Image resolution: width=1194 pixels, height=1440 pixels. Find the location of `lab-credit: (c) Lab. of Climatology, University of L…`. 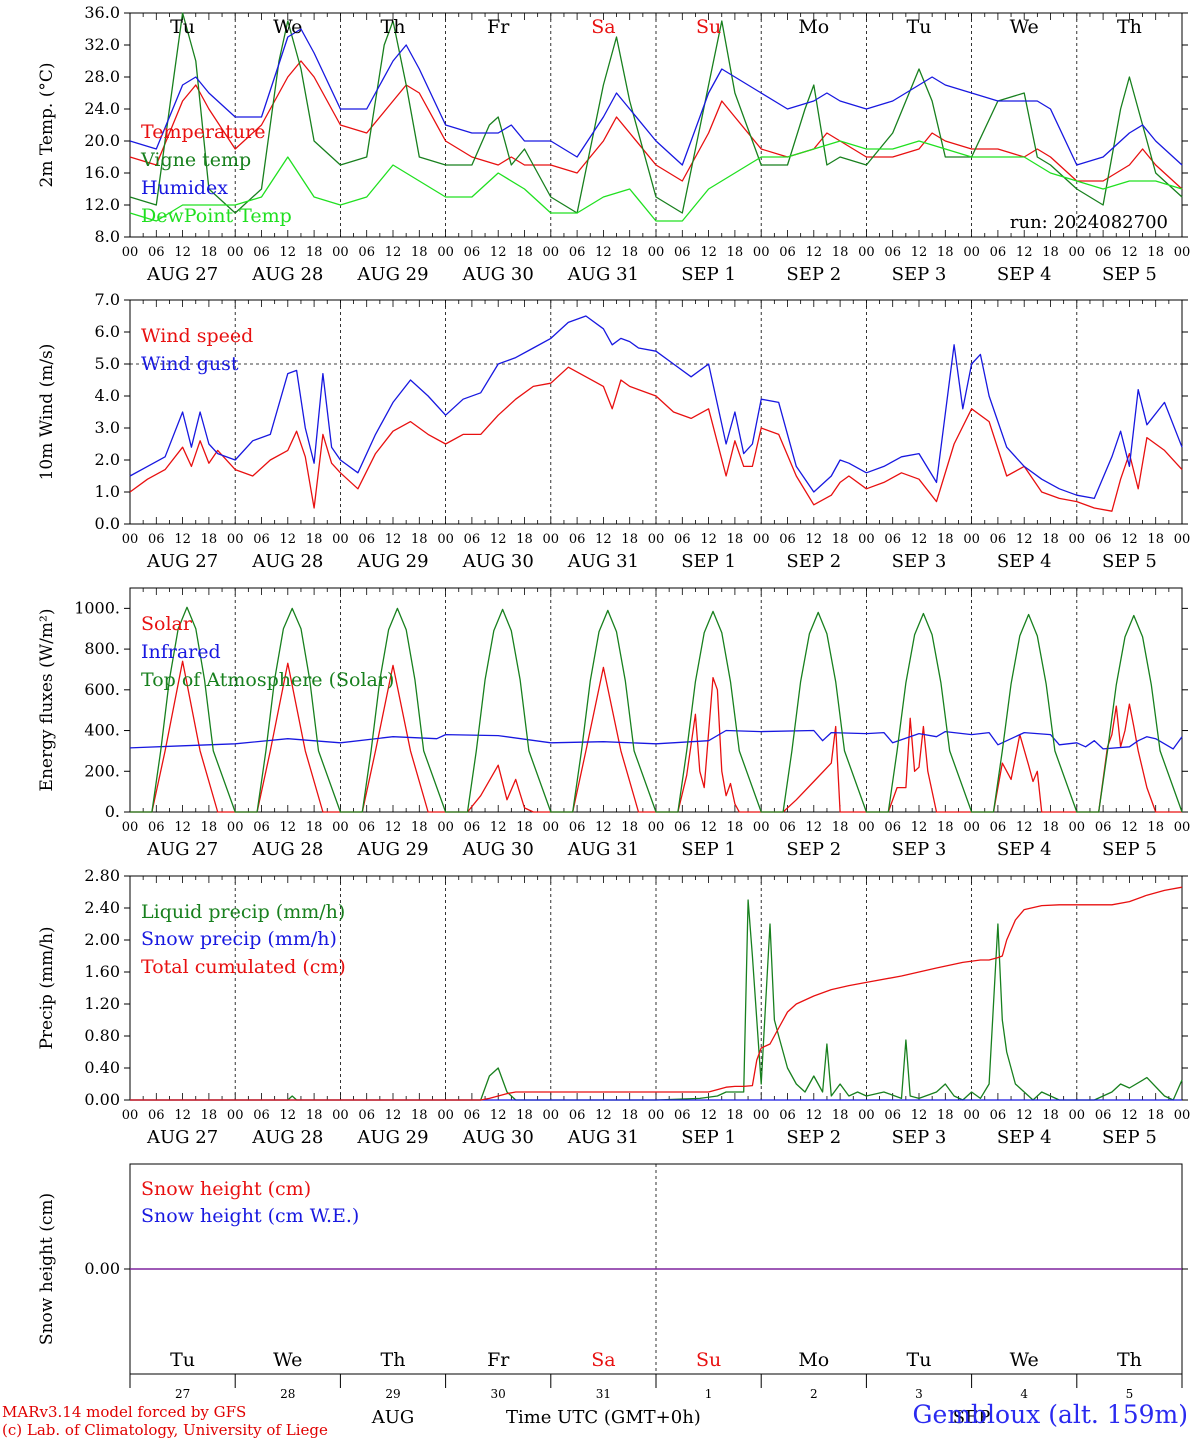

lab-credit: (c) Lab. of Climatology, University of L… is located at coordinates (165, 1430).